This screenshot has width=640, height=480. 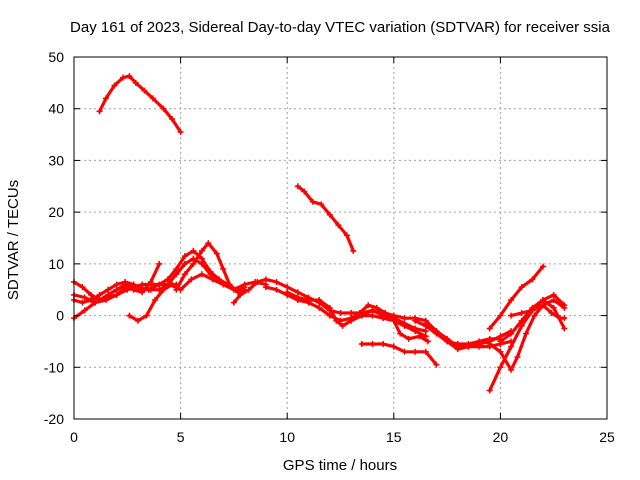 What do you see at coordinates (54, 419) in the screenshot?
I see `y-tick-label: -20` at bounding box center [54, 419].